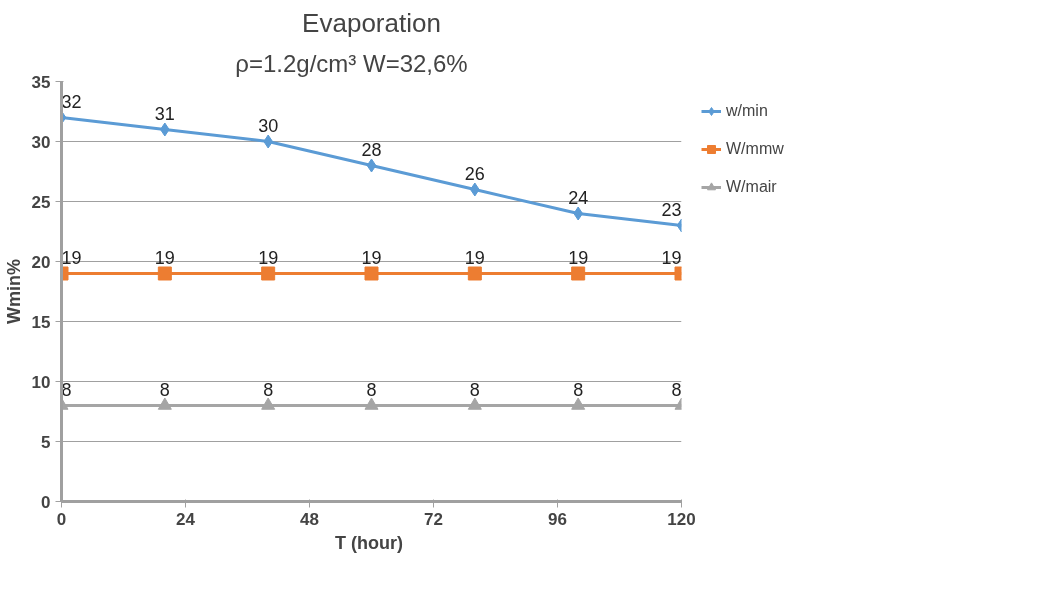 This screenshot has width=1057, height=615. Describe the element at coordinates (41, 142) in the screenshot. I see `y-tick-label: 30` at that location.